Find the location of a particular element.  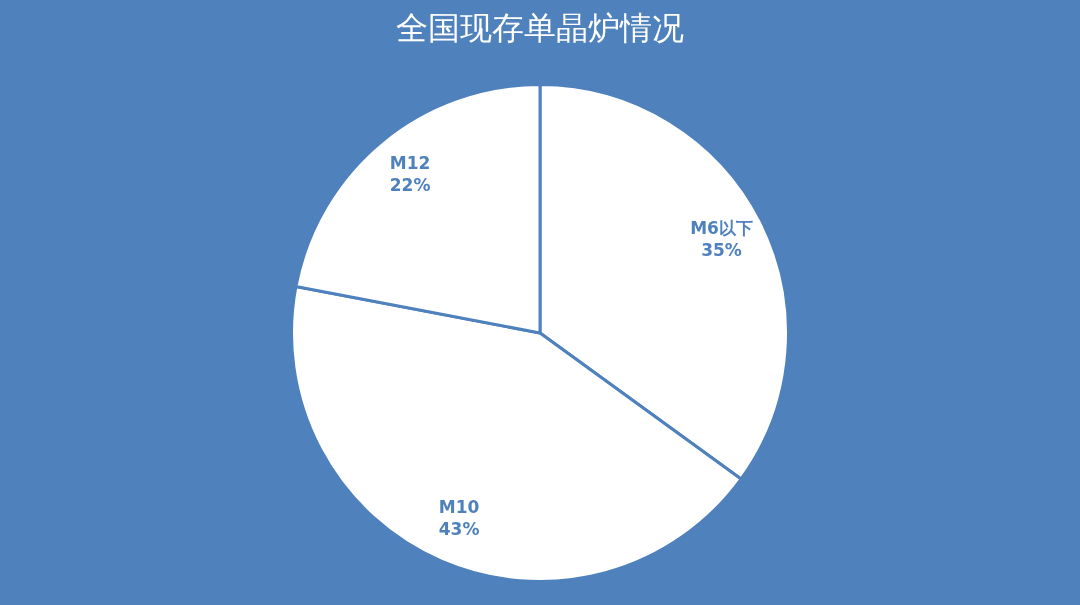

slice-label: M10 is located at coordinates (459, 507).